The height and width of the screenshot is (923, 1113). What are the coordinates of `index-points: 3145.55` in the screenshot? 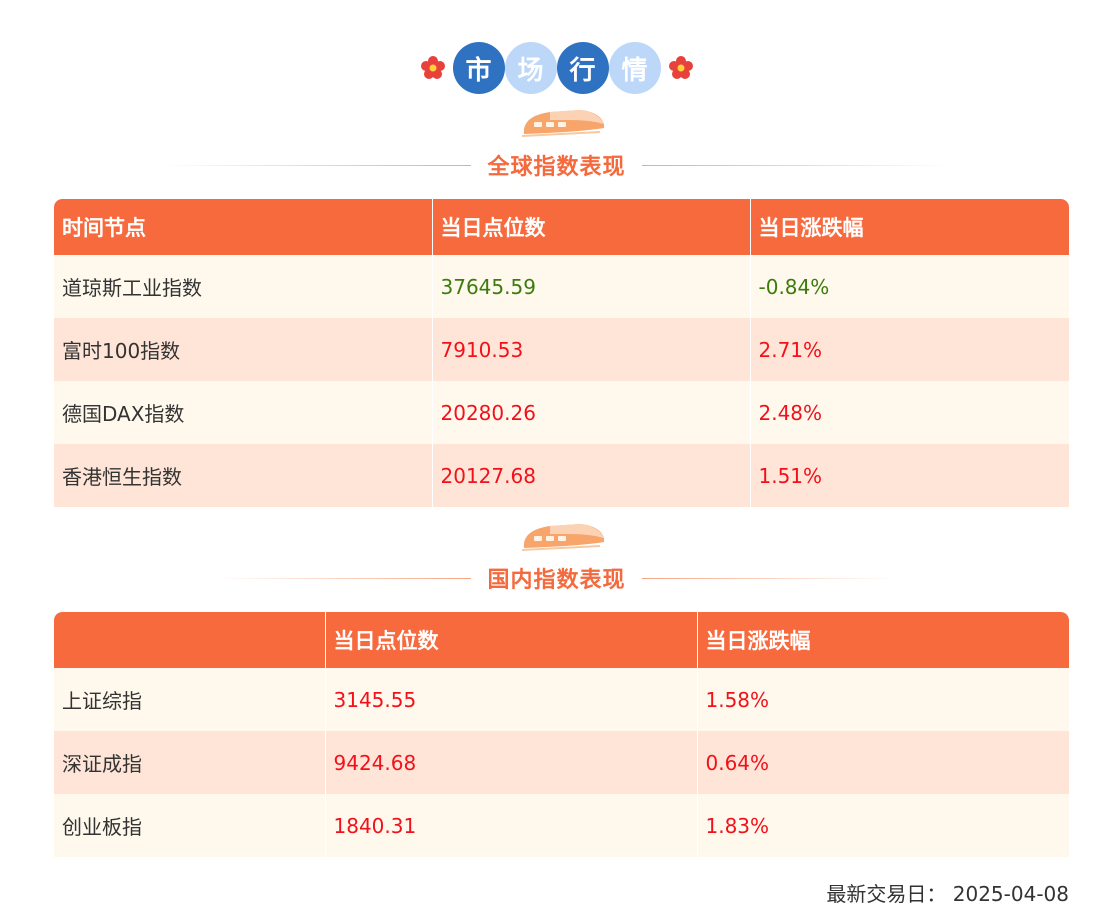 It's located at (511, 699).